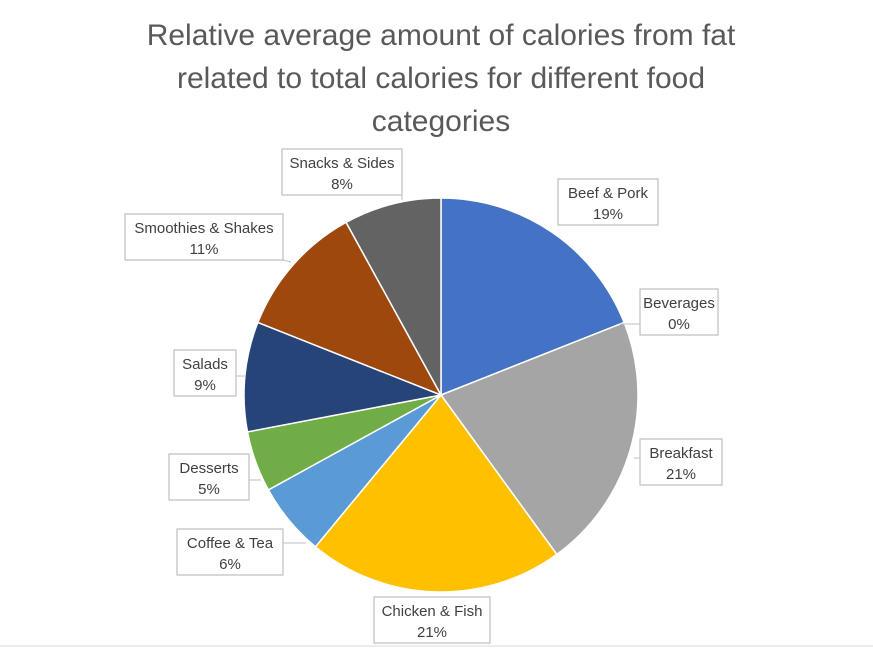 This screenshot has width=873, height=649. What do you see at coordinates (342, 184) in the screenshot?
I see `data-label-percent: 8%` at bounding box center [342, 184].